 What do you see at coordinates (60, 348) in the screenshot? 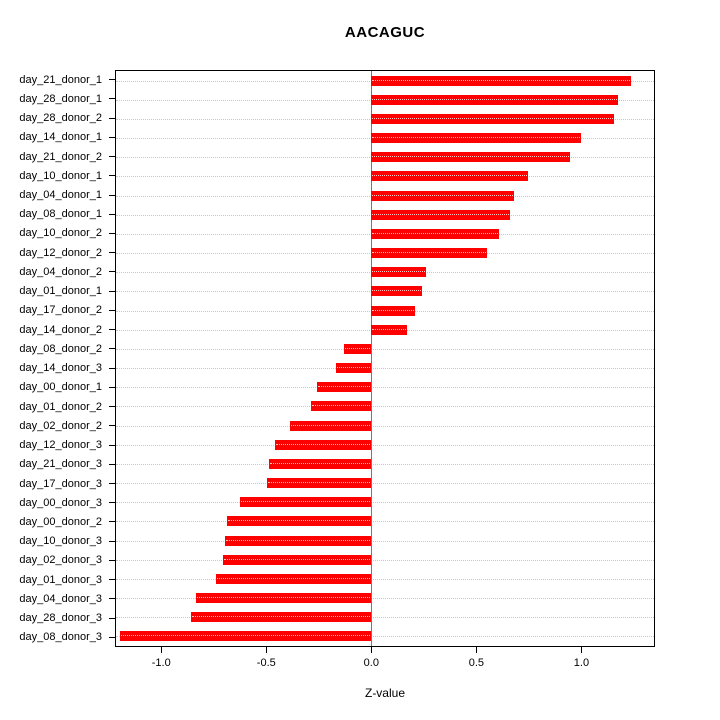
I see `y-axis-label: day_08_donor_2` at bounding box center [60, 348].